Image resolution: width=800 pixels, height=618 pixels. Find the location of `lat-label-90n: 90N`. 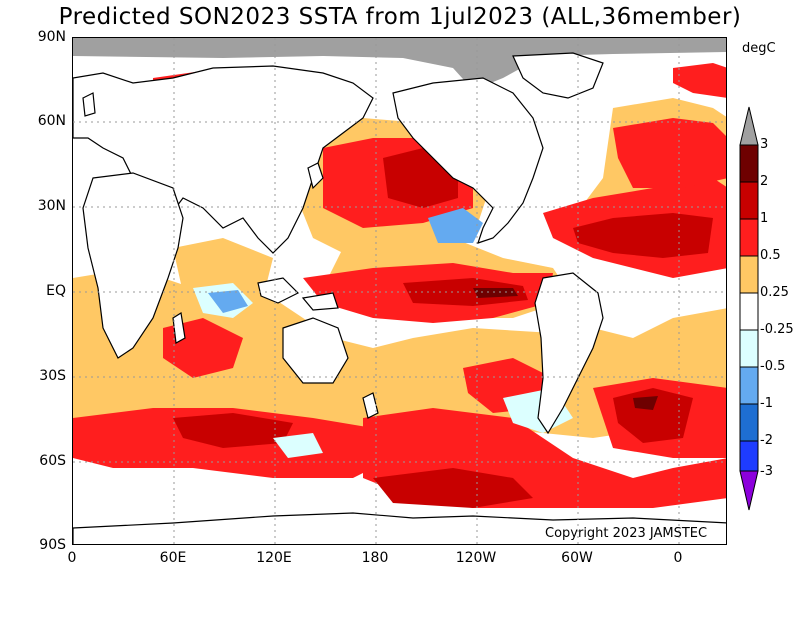

lat-label-90n: 90N is located at coordinates (51, 37).